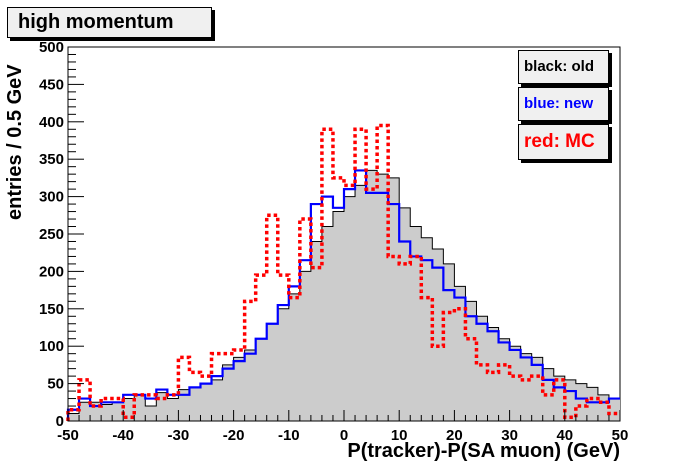 This screenshot has width=689, height=467. I want to click on y-tick-label: 500, so click(51, 47).